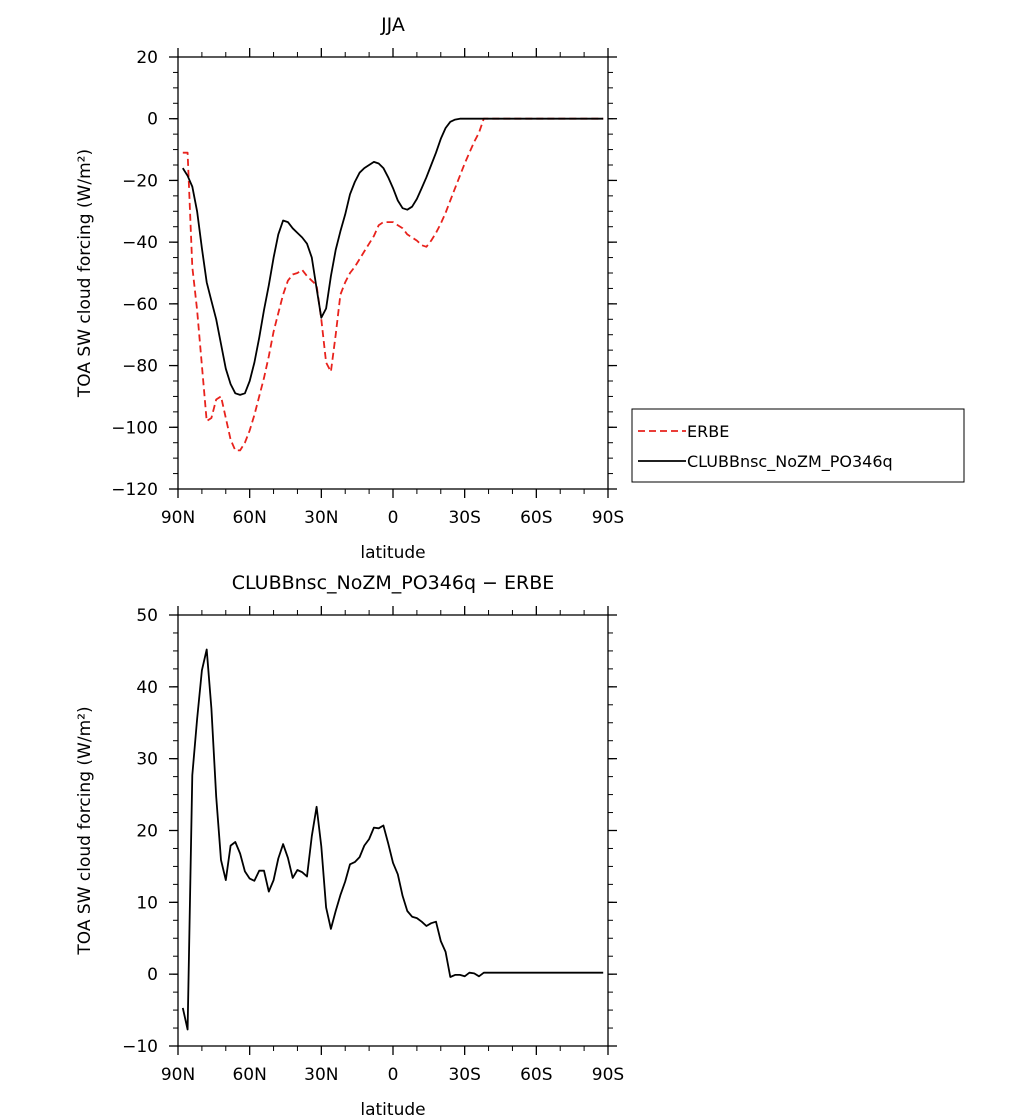 This screenshot has width=1030, height=1120. I want to click on chart-title: CLUBBnsc_NoZM_PO346q − ERBE, so click(393, 583).